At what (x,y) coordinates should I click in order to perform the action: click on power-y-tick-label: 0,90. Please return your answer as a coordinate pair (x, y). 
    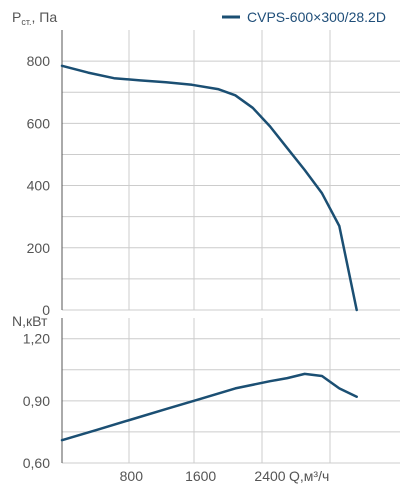
    Looking at the image, I should click on (36, 401).